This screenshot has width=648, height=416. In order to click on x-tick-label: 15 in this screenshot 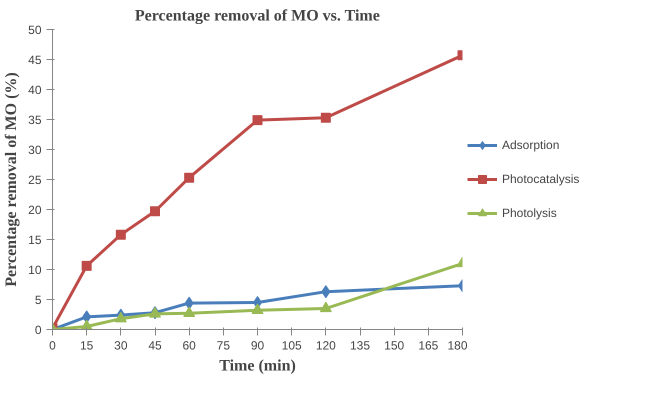, I will do `click(87, 345)`.